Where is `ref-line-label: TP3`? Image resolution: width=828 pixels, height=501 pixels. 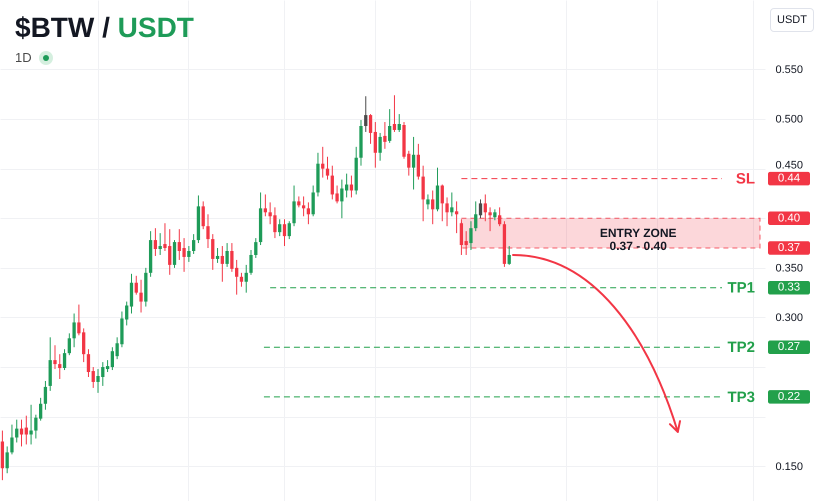
ref-line-label: TP3 is located at coordinates (741, 397).